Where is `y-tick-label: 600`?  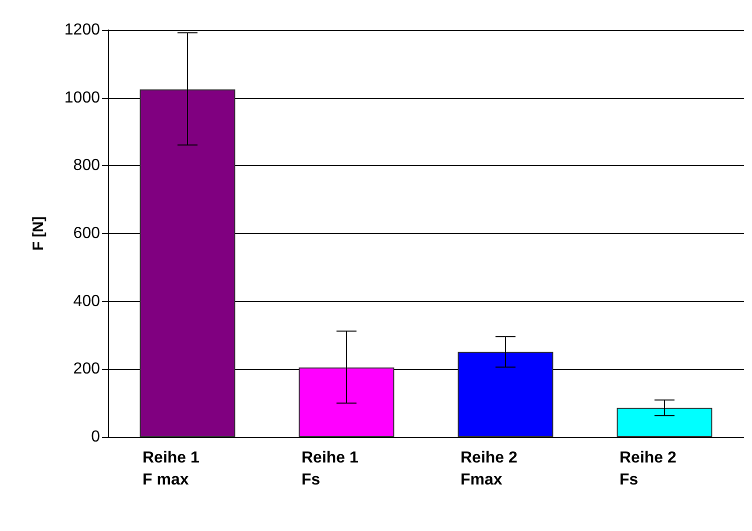 y-tick-label: 600 is located at coordinates (86, 233).